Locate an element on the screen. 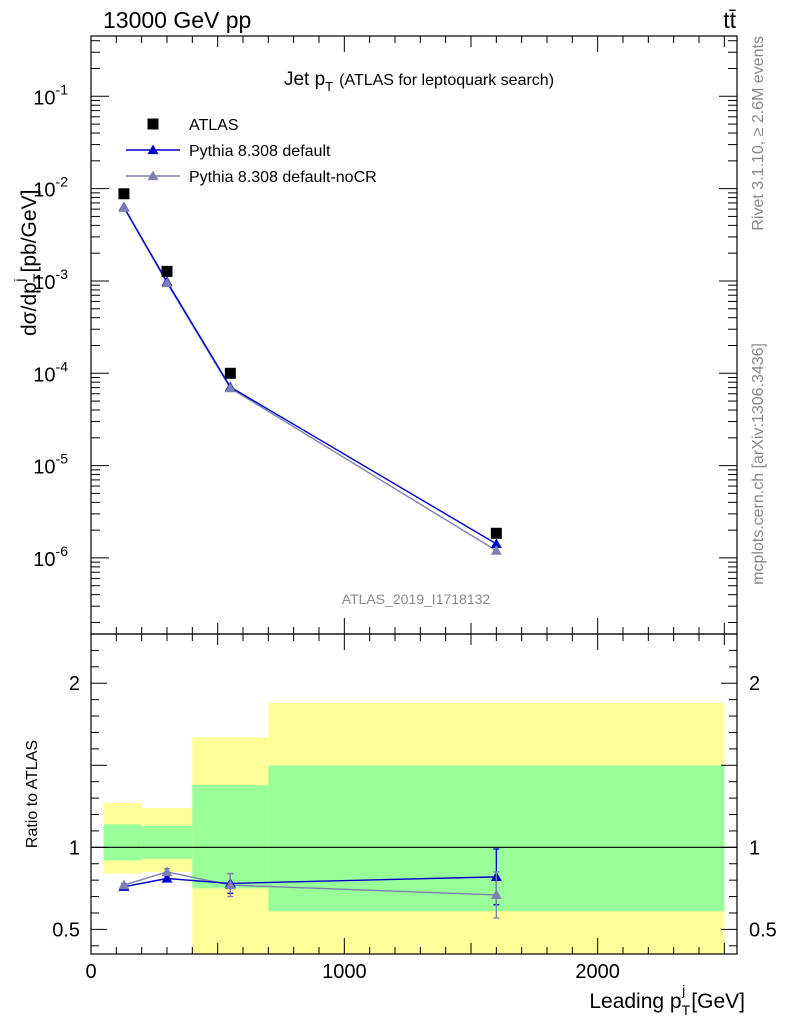 The height and width of the screenshot is (1024, 786). y-tick-label: 10⁻⁶ is located at coordinates (50, 557).